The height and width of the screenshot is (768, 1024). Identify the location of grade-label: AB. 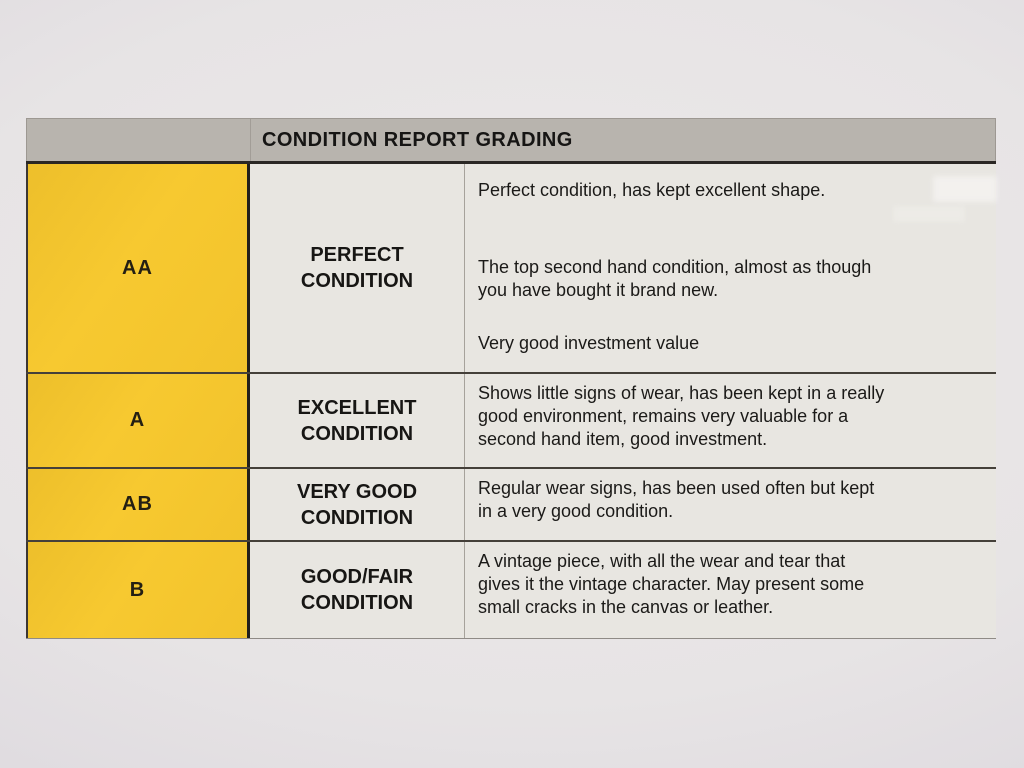
(137, 504).